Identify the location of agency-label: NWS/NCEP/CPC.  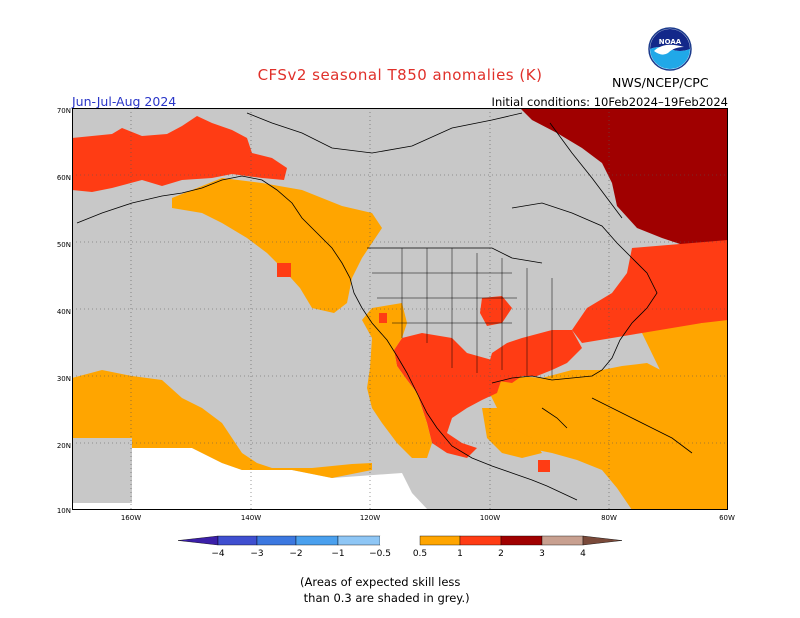
(660, 82).